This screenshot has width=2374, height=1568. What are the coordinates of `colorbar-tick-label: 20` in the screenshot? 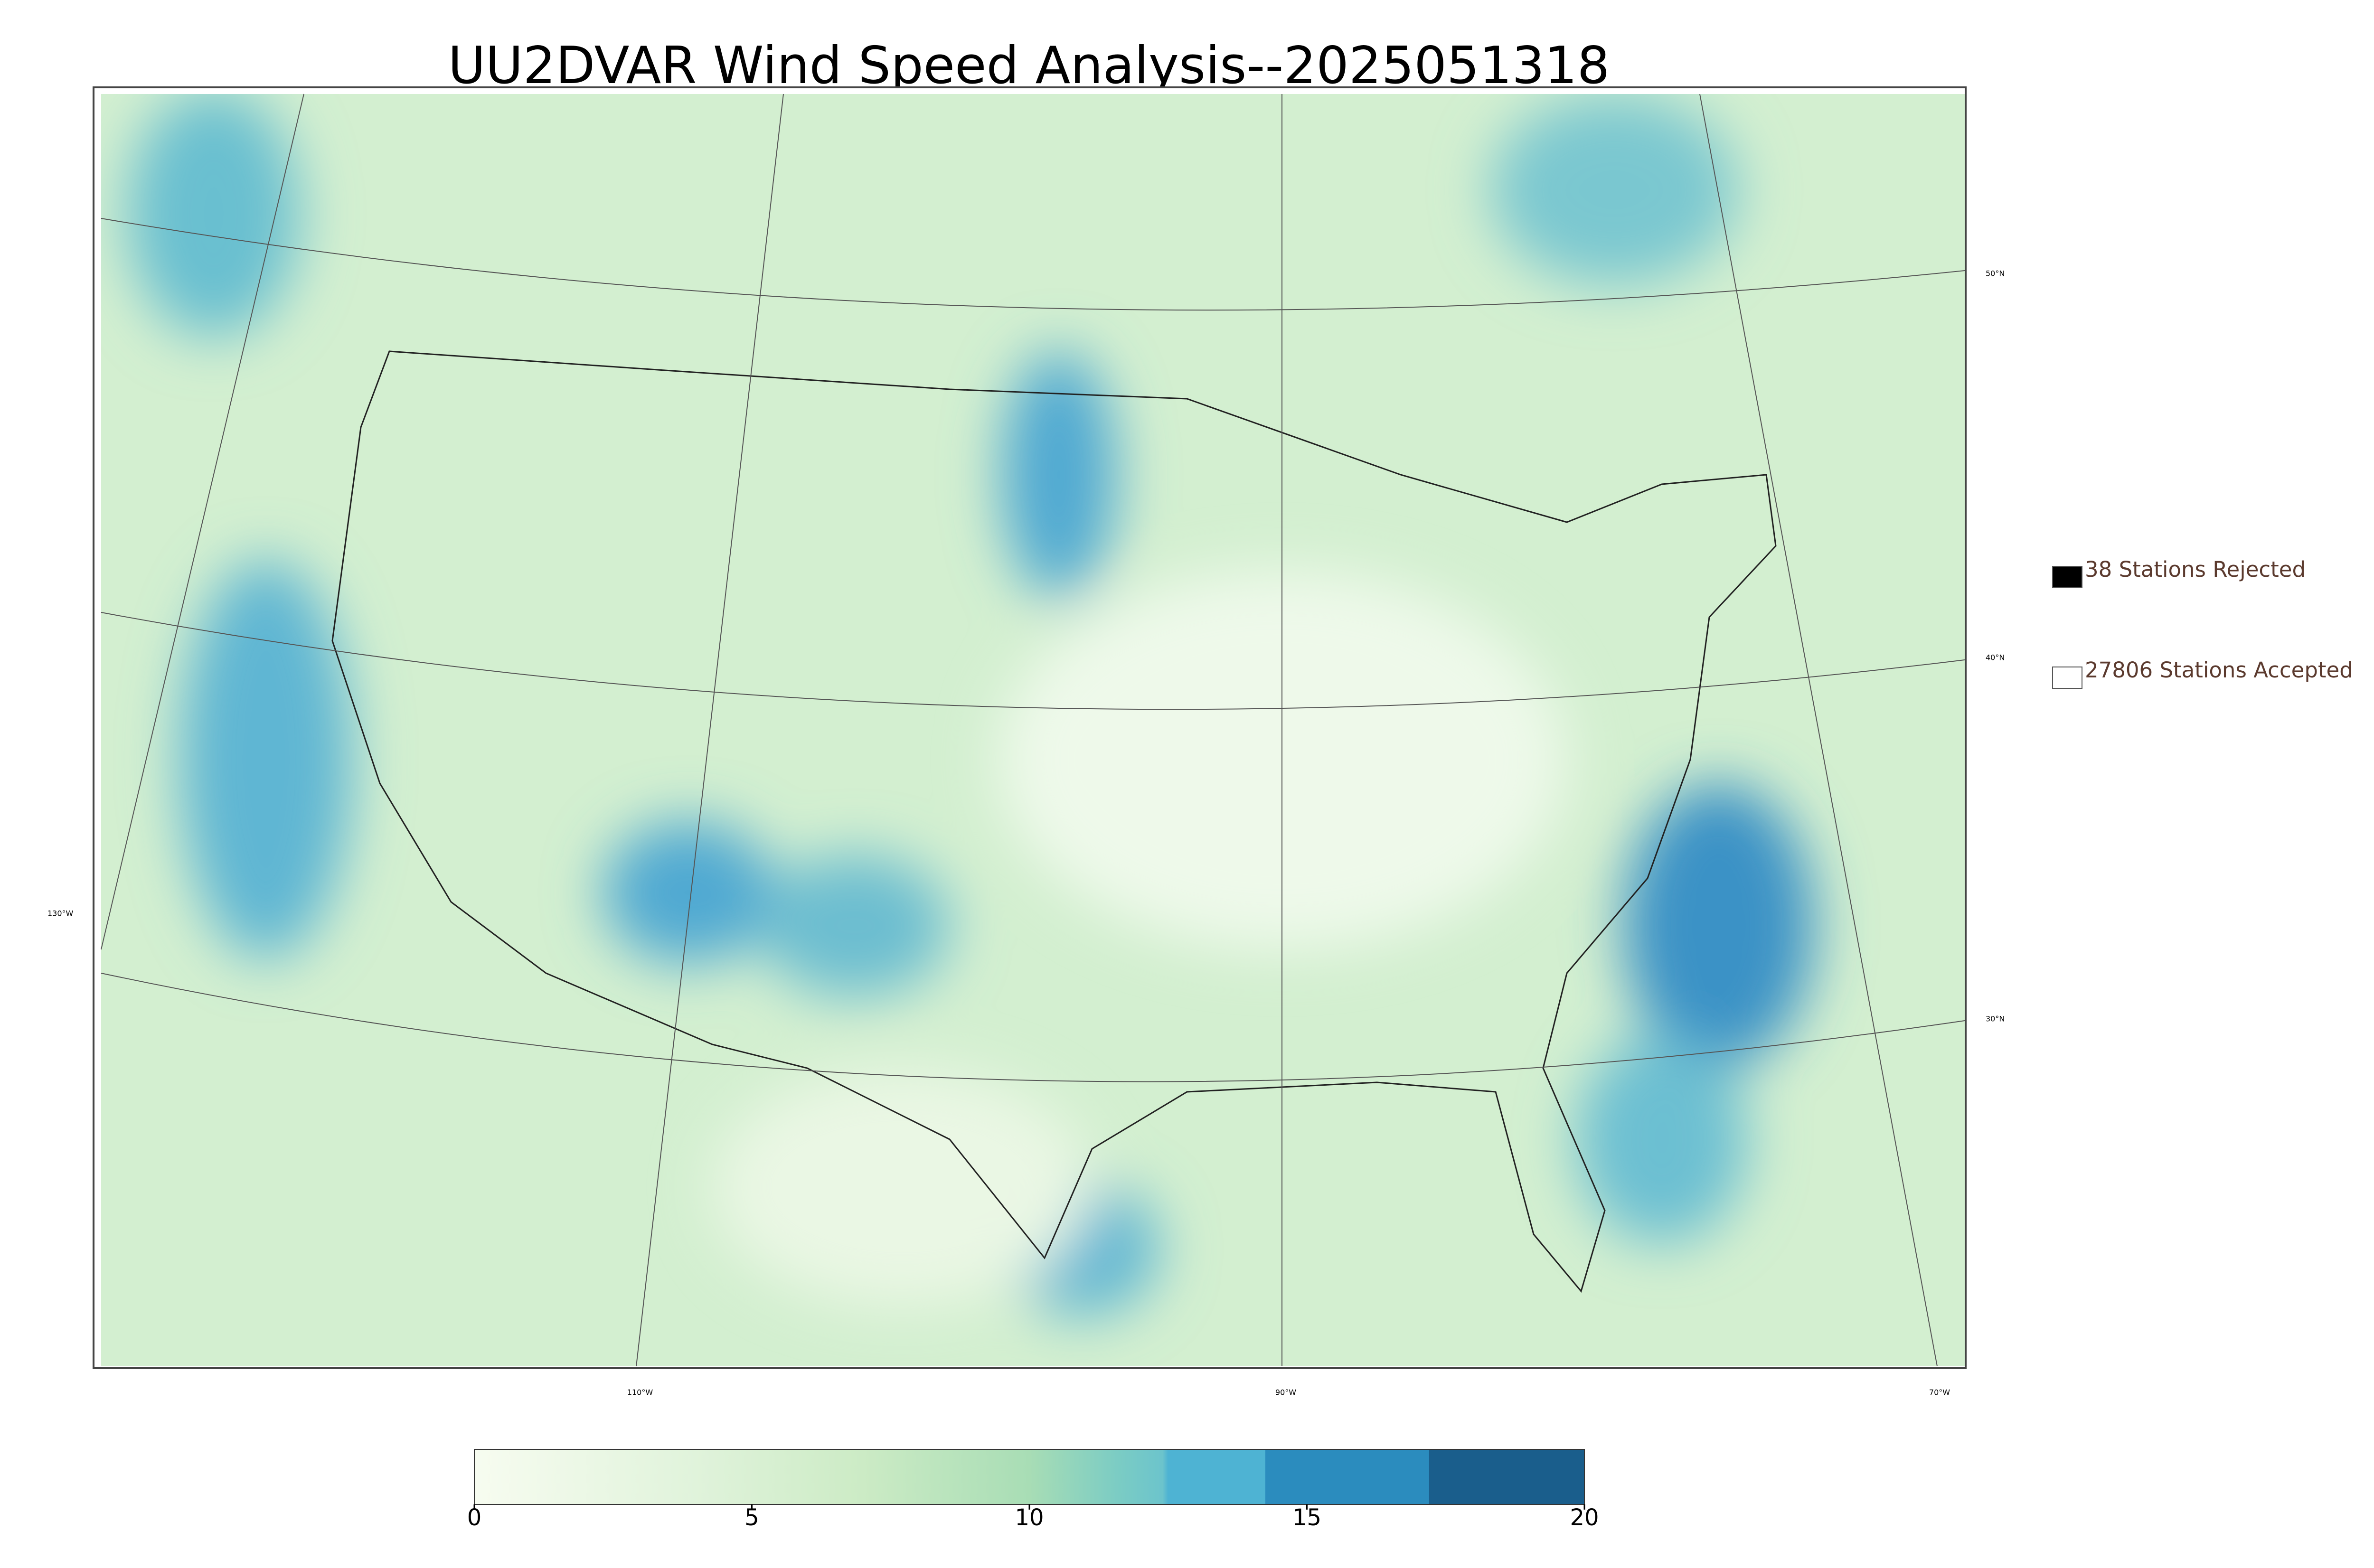 It's located at (1584, 1518).